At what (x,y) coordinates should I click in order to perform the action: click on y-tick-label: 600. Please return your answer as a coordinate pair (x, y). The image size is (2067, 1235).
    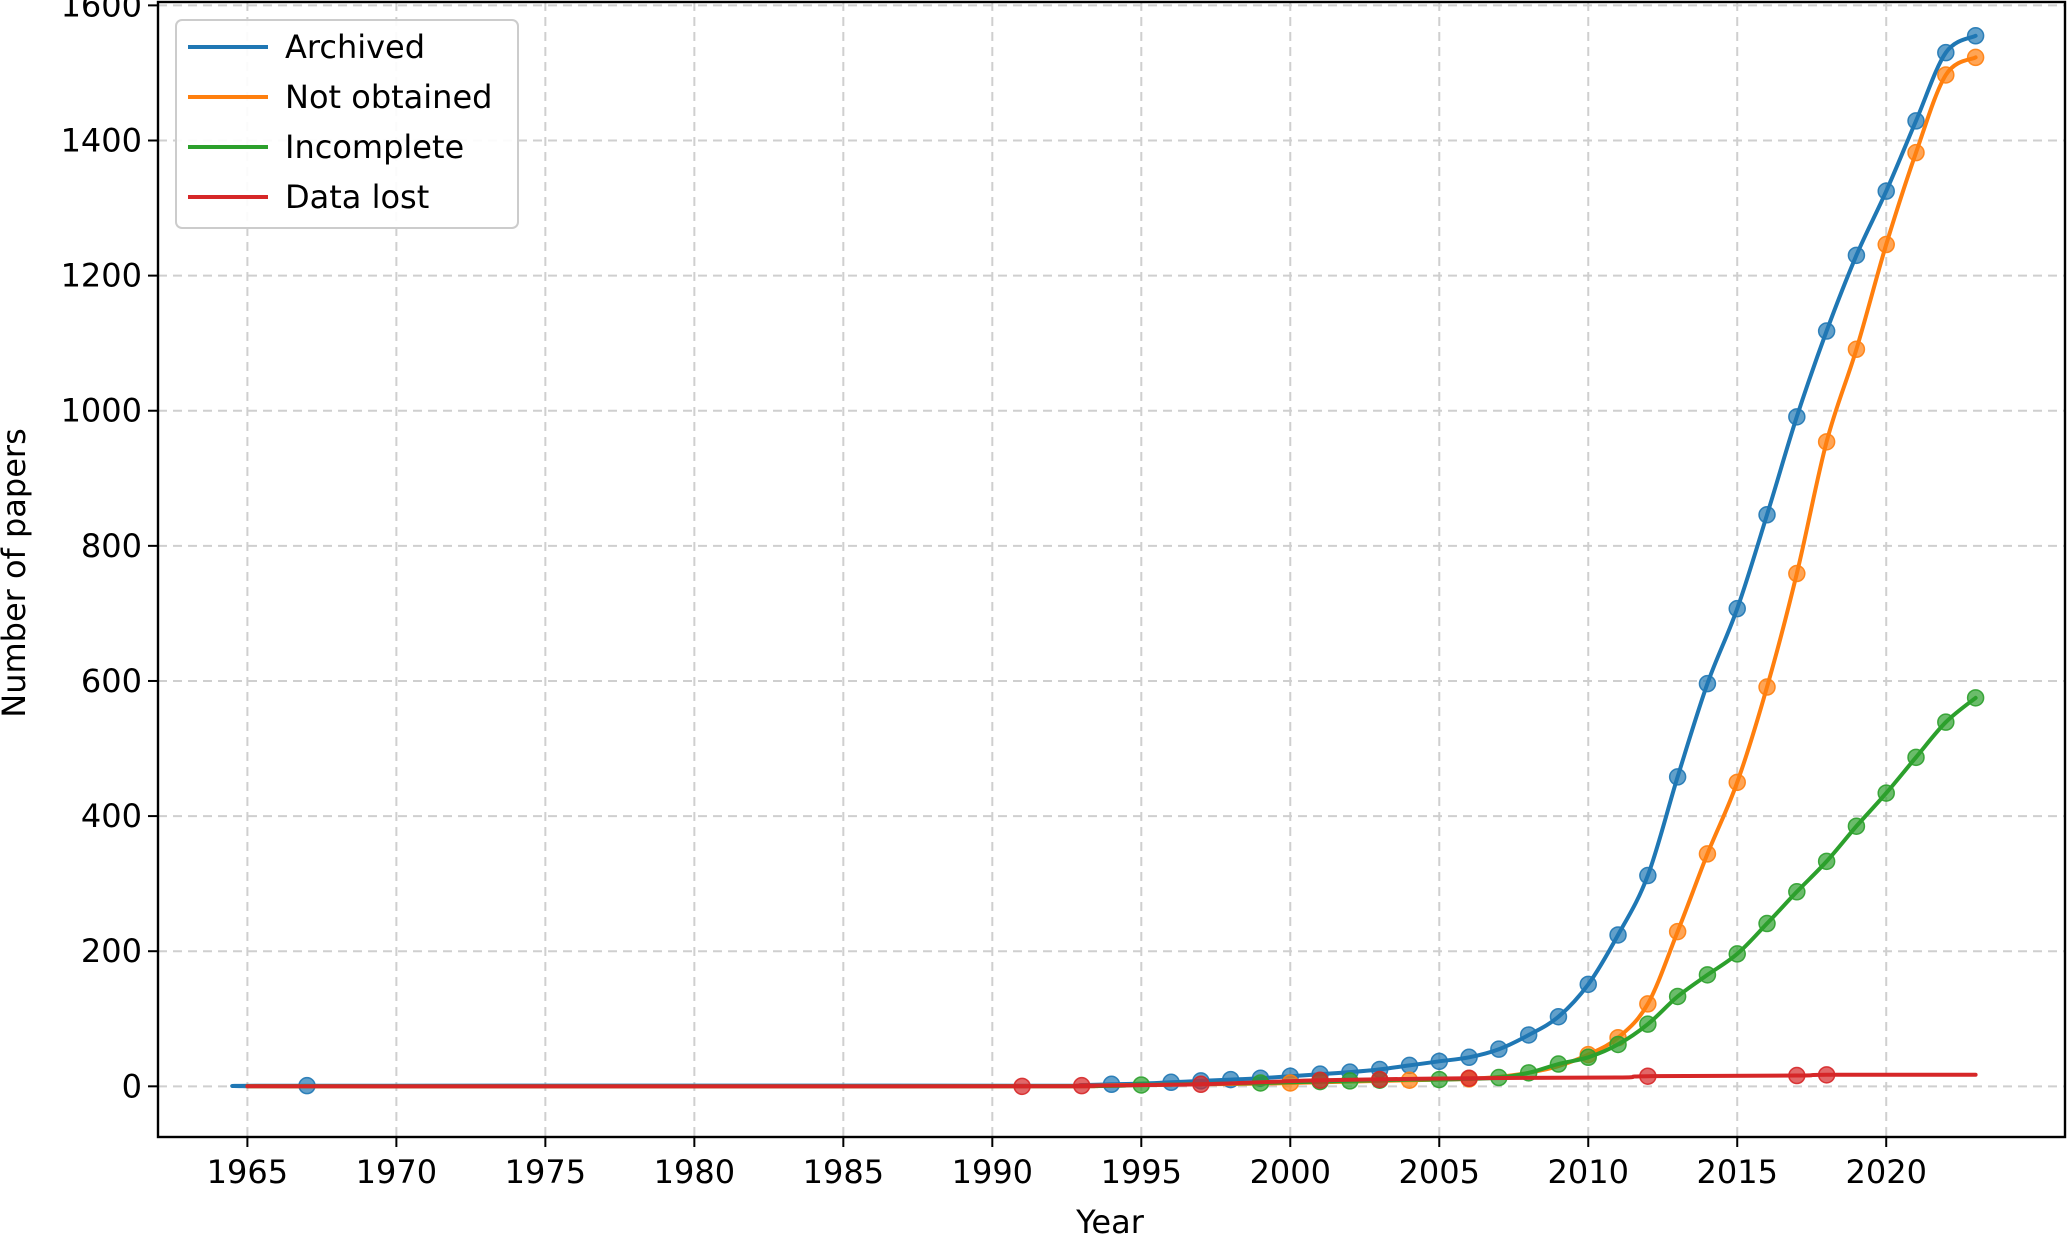
    Looking at the image, I should click on (111, 681).